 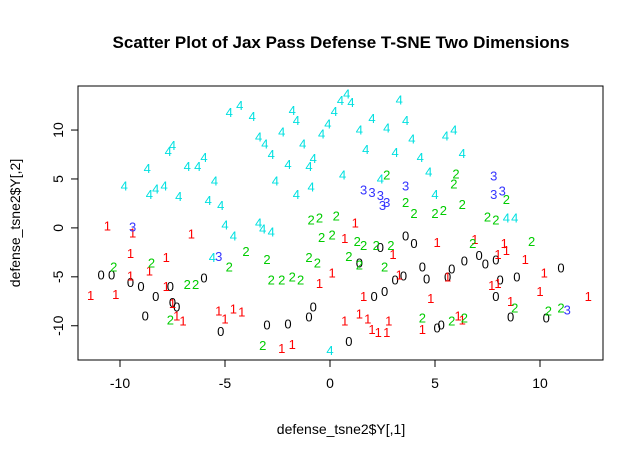 What do you see at coordinates (15, 223) in the screenshot?
I see `y-axis-label: defense_tsne2$Y[,2]` at bounding box center [15, 223].